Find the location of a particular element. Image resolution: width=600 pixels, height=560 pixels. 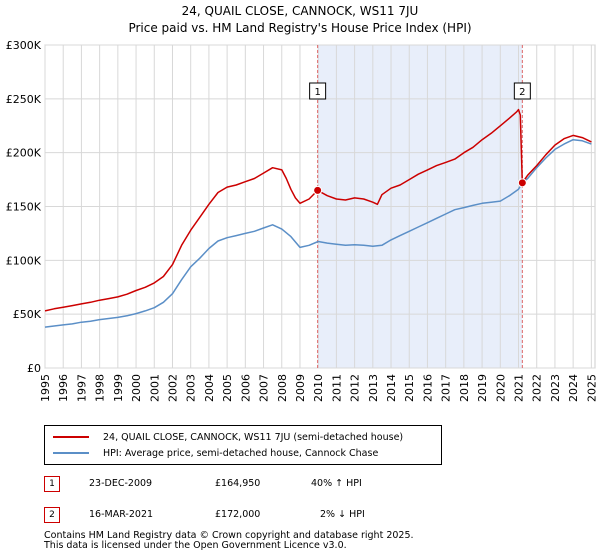

x-tick-label: 2025 is located at coordinates (591, 388).